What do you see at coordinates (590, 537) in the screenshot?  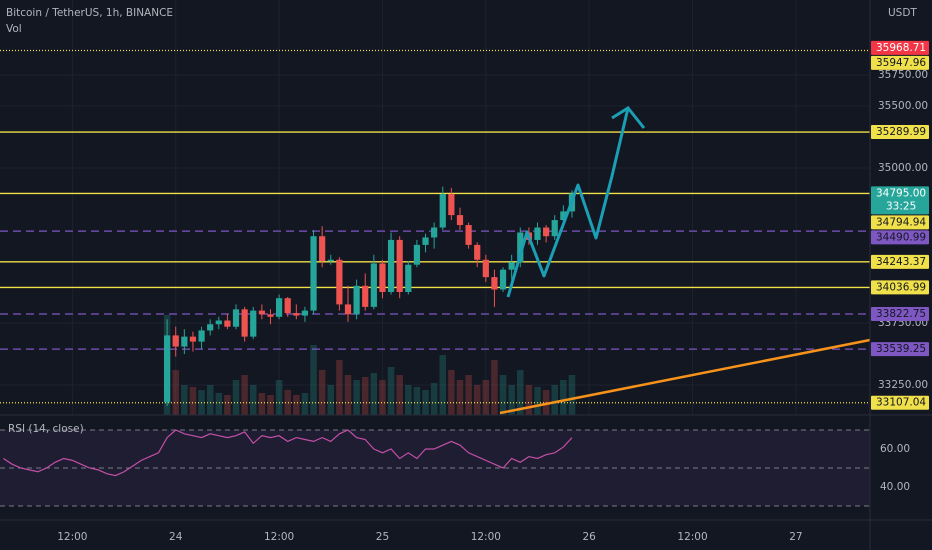 I see `x-tick-label: 26` at bounding box center [590, 537].